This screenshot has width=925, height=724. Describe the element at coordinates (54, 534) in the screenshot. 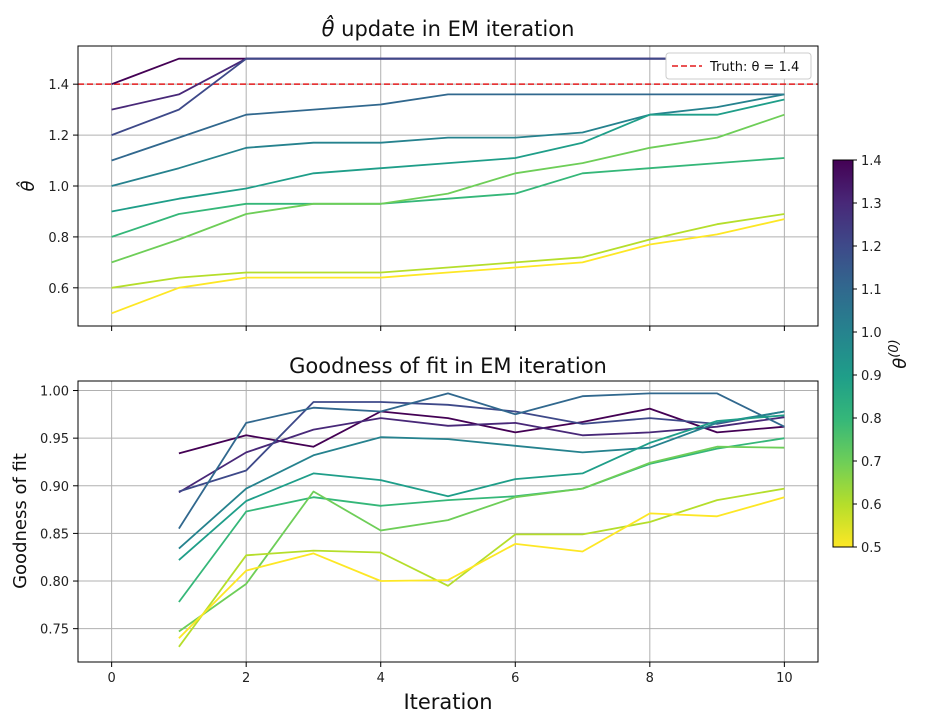

I see `y-tick-label: 0.85` at that location.